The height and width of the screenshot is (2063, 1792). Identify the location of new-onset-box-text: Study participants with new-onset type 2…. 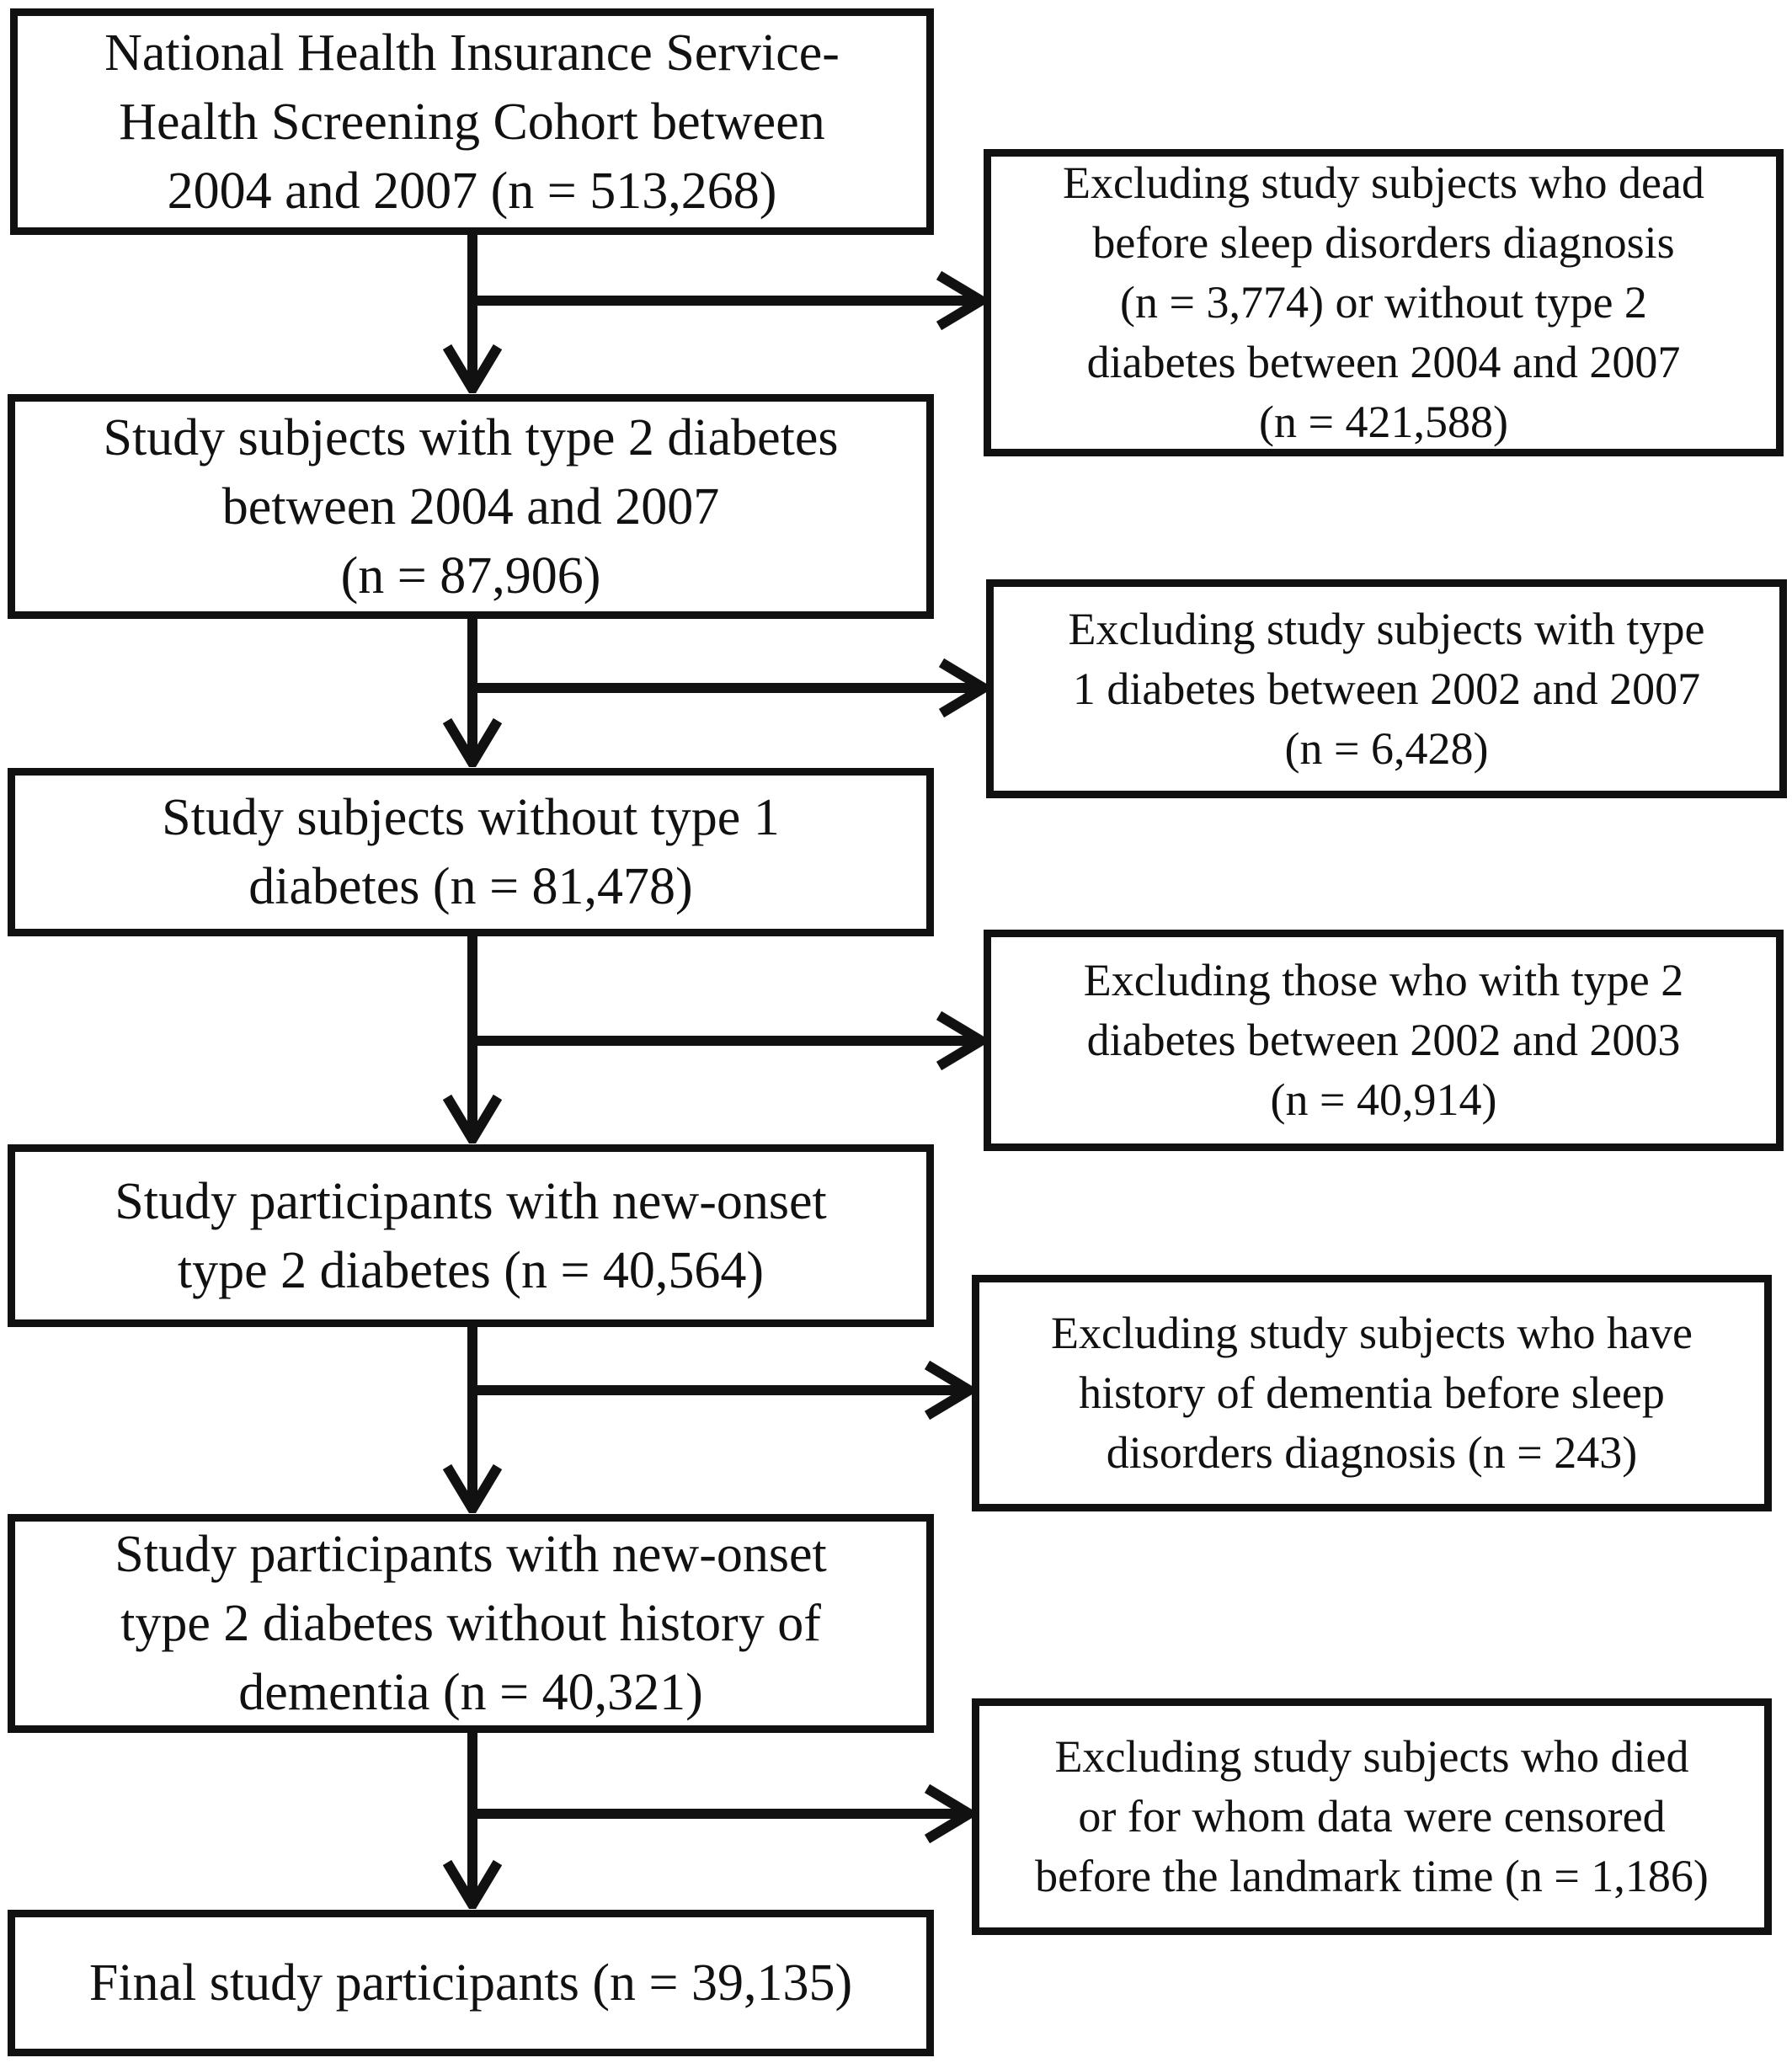
(471, 1235).